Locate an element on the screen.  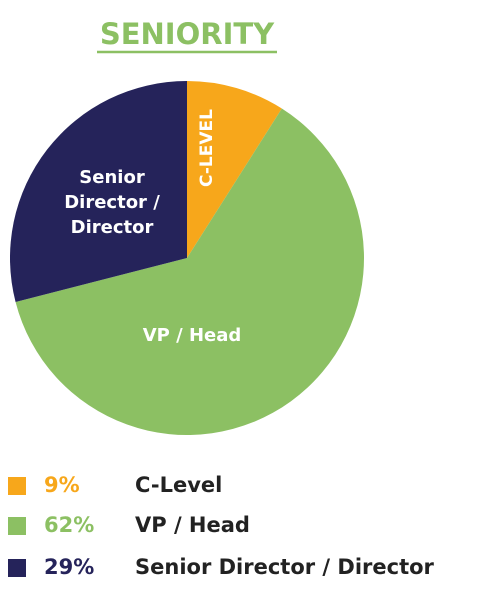
legend-label: VP / Head is located at coordinates (192, 525).